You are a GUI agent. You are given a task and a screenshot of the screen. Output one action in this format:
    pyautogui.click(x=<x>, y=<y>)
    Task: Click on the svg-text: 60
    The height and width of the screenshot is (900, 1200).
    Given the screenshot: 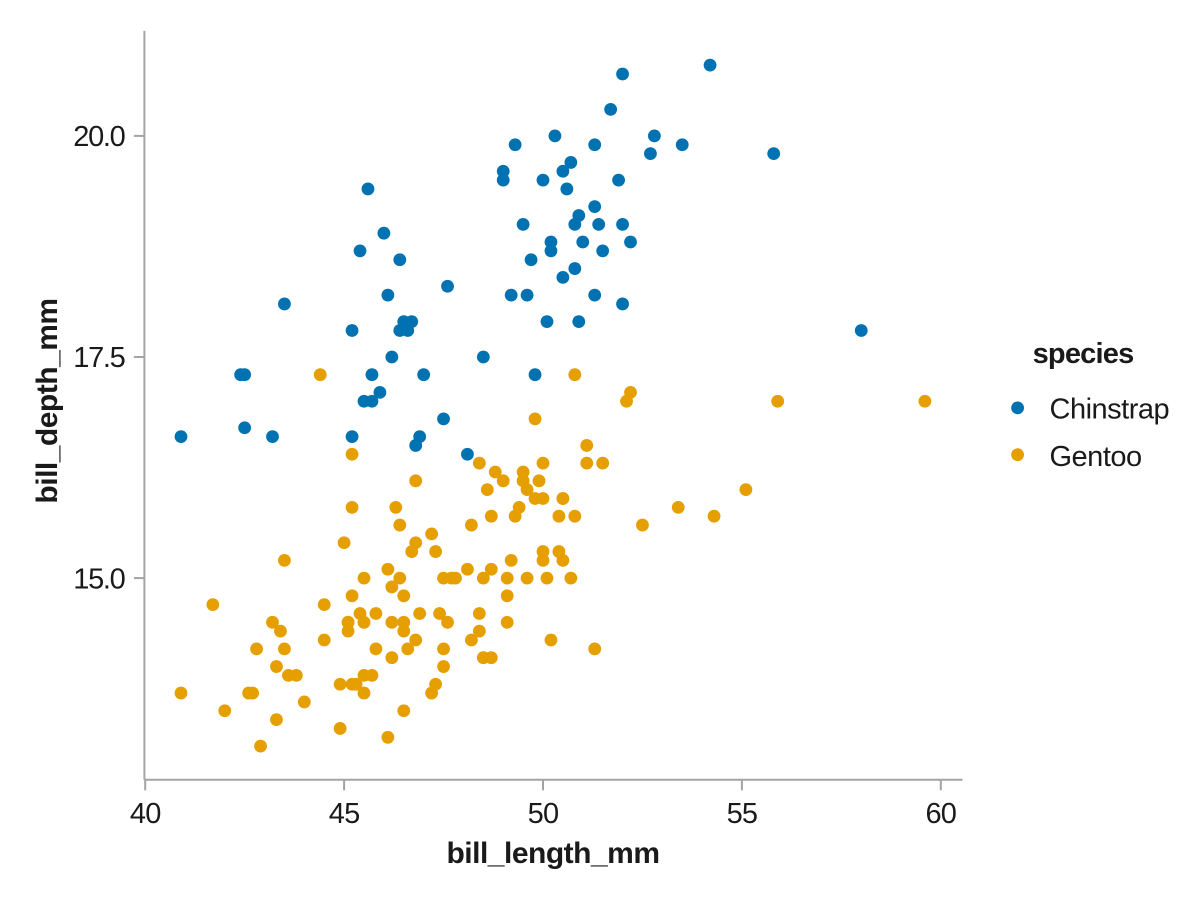 What is the action you would take?
    pyautogui.click(x=940, y=814)
    